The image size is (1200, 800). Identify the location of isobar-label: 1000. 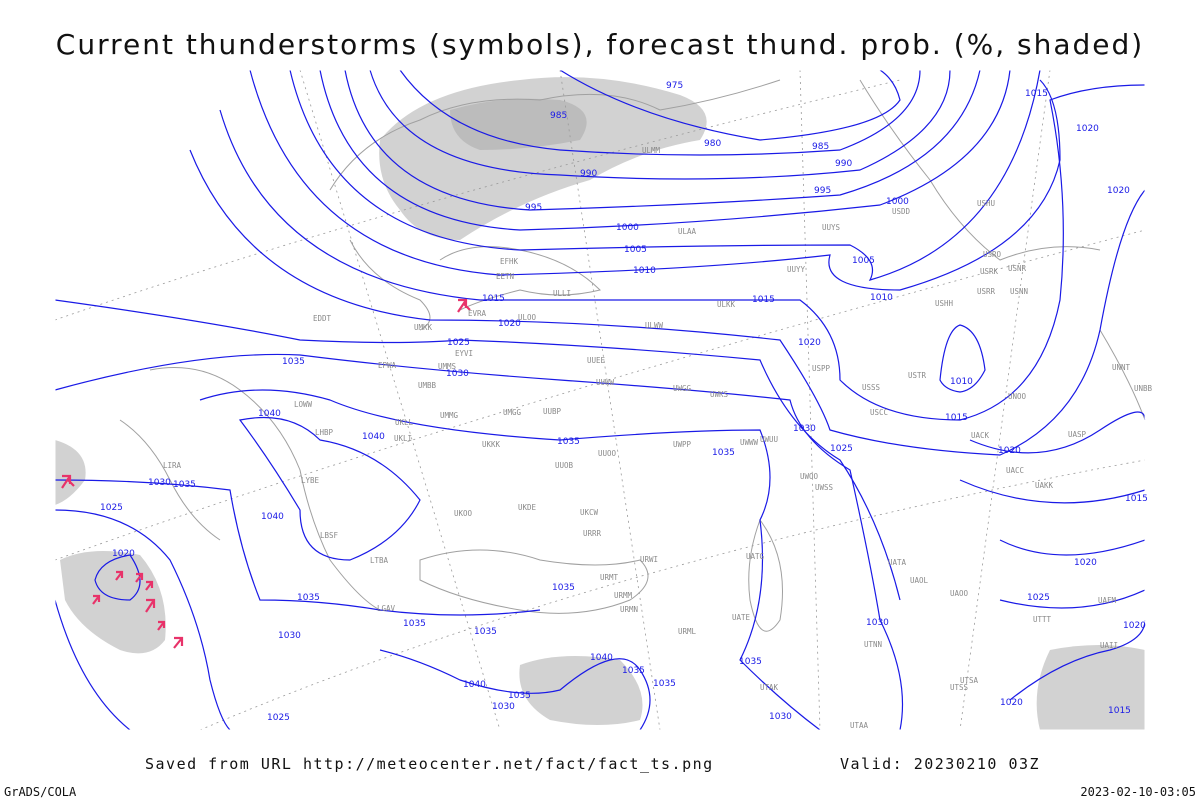
(897, 202).